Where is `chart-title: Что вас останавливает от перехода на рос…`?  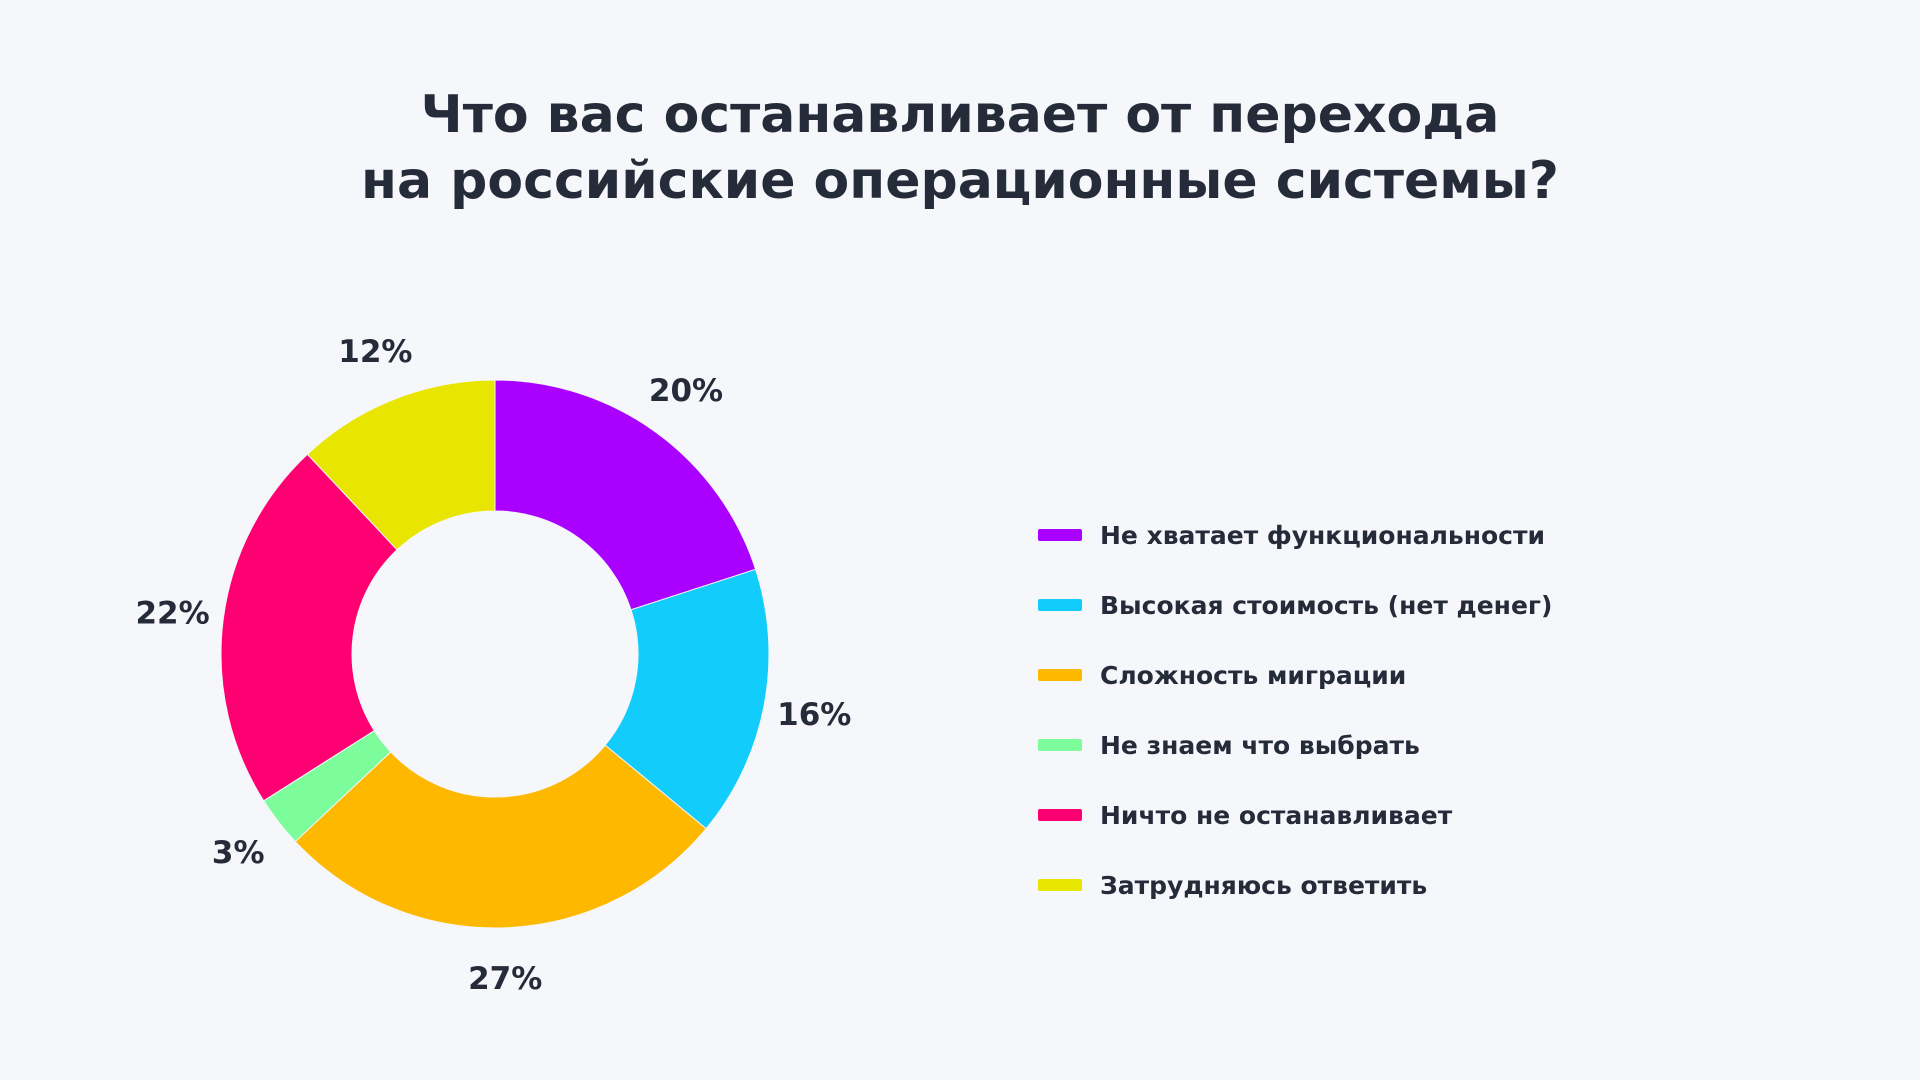 chart-title: Что вас останавливает от перехода на рос… is located at coordinates (960, 148).